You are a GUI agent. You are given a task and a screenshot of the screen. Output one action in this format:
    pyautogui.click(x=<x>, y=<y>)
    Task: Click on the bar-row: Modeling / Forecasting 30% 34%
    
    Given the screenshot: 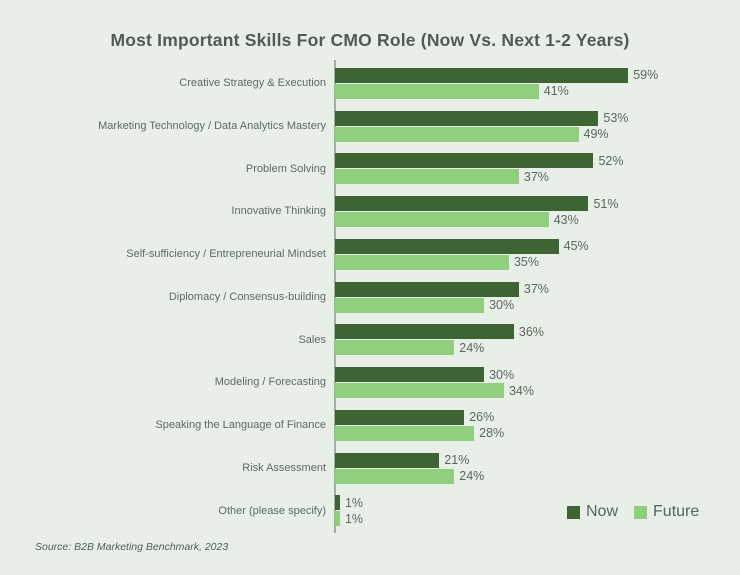 What is the action you would take?
    pyautogui.click(x=370, y=382)
    